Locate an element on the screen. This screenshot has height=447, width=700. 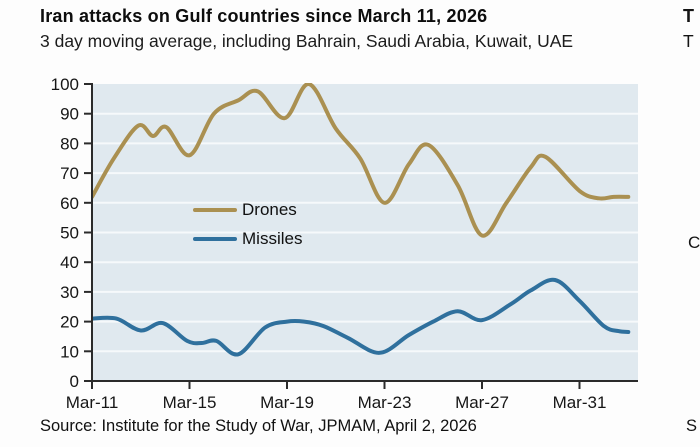
y-tick-label: 10 is located at coordinates (69, 351).